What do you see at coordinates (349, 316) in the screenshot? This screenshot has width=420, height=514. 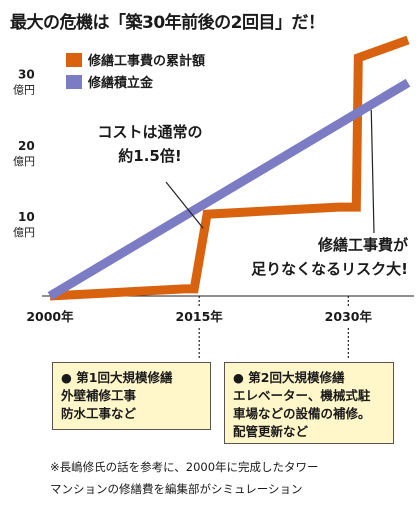 I see `x-tick-label: 2030年` at bounding box center [349, 316].